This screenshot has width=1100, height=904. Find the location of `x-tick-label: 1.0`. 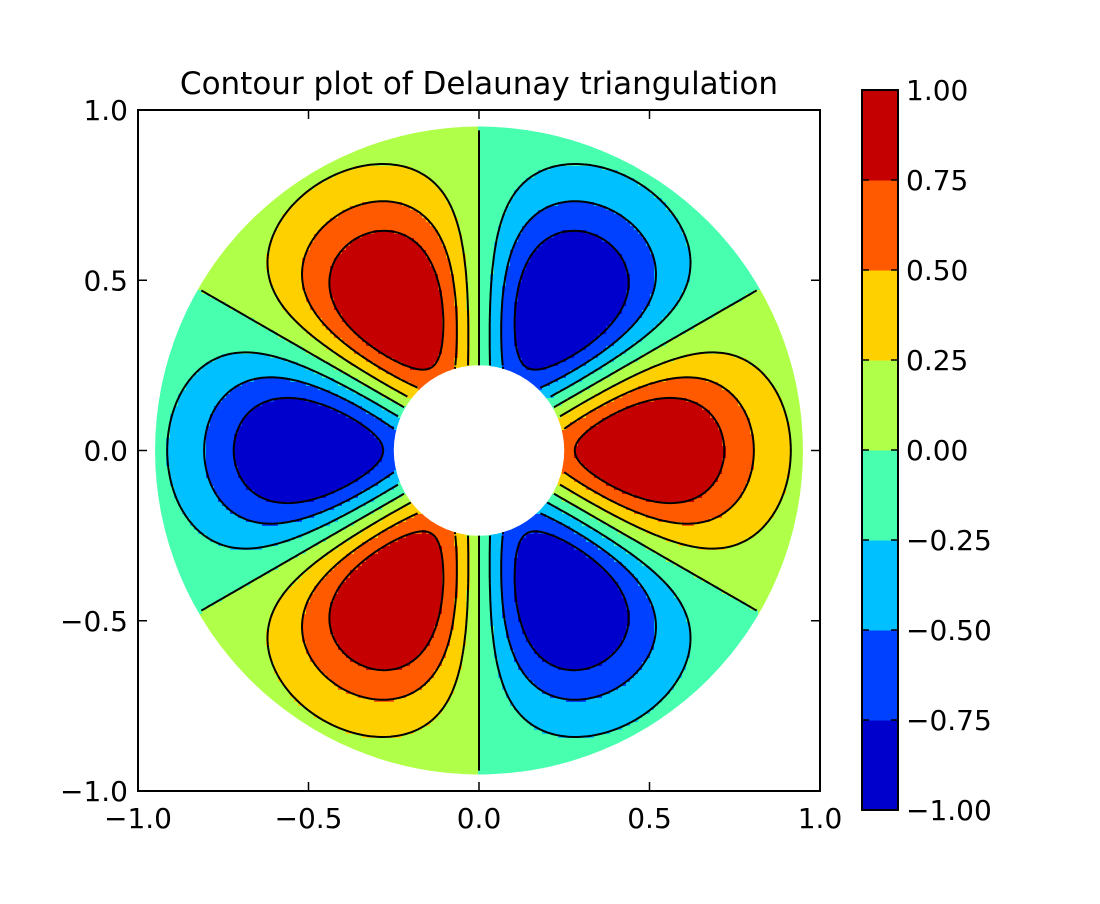

x-tick-label: 1.0 is located at coordinates (820, 818).